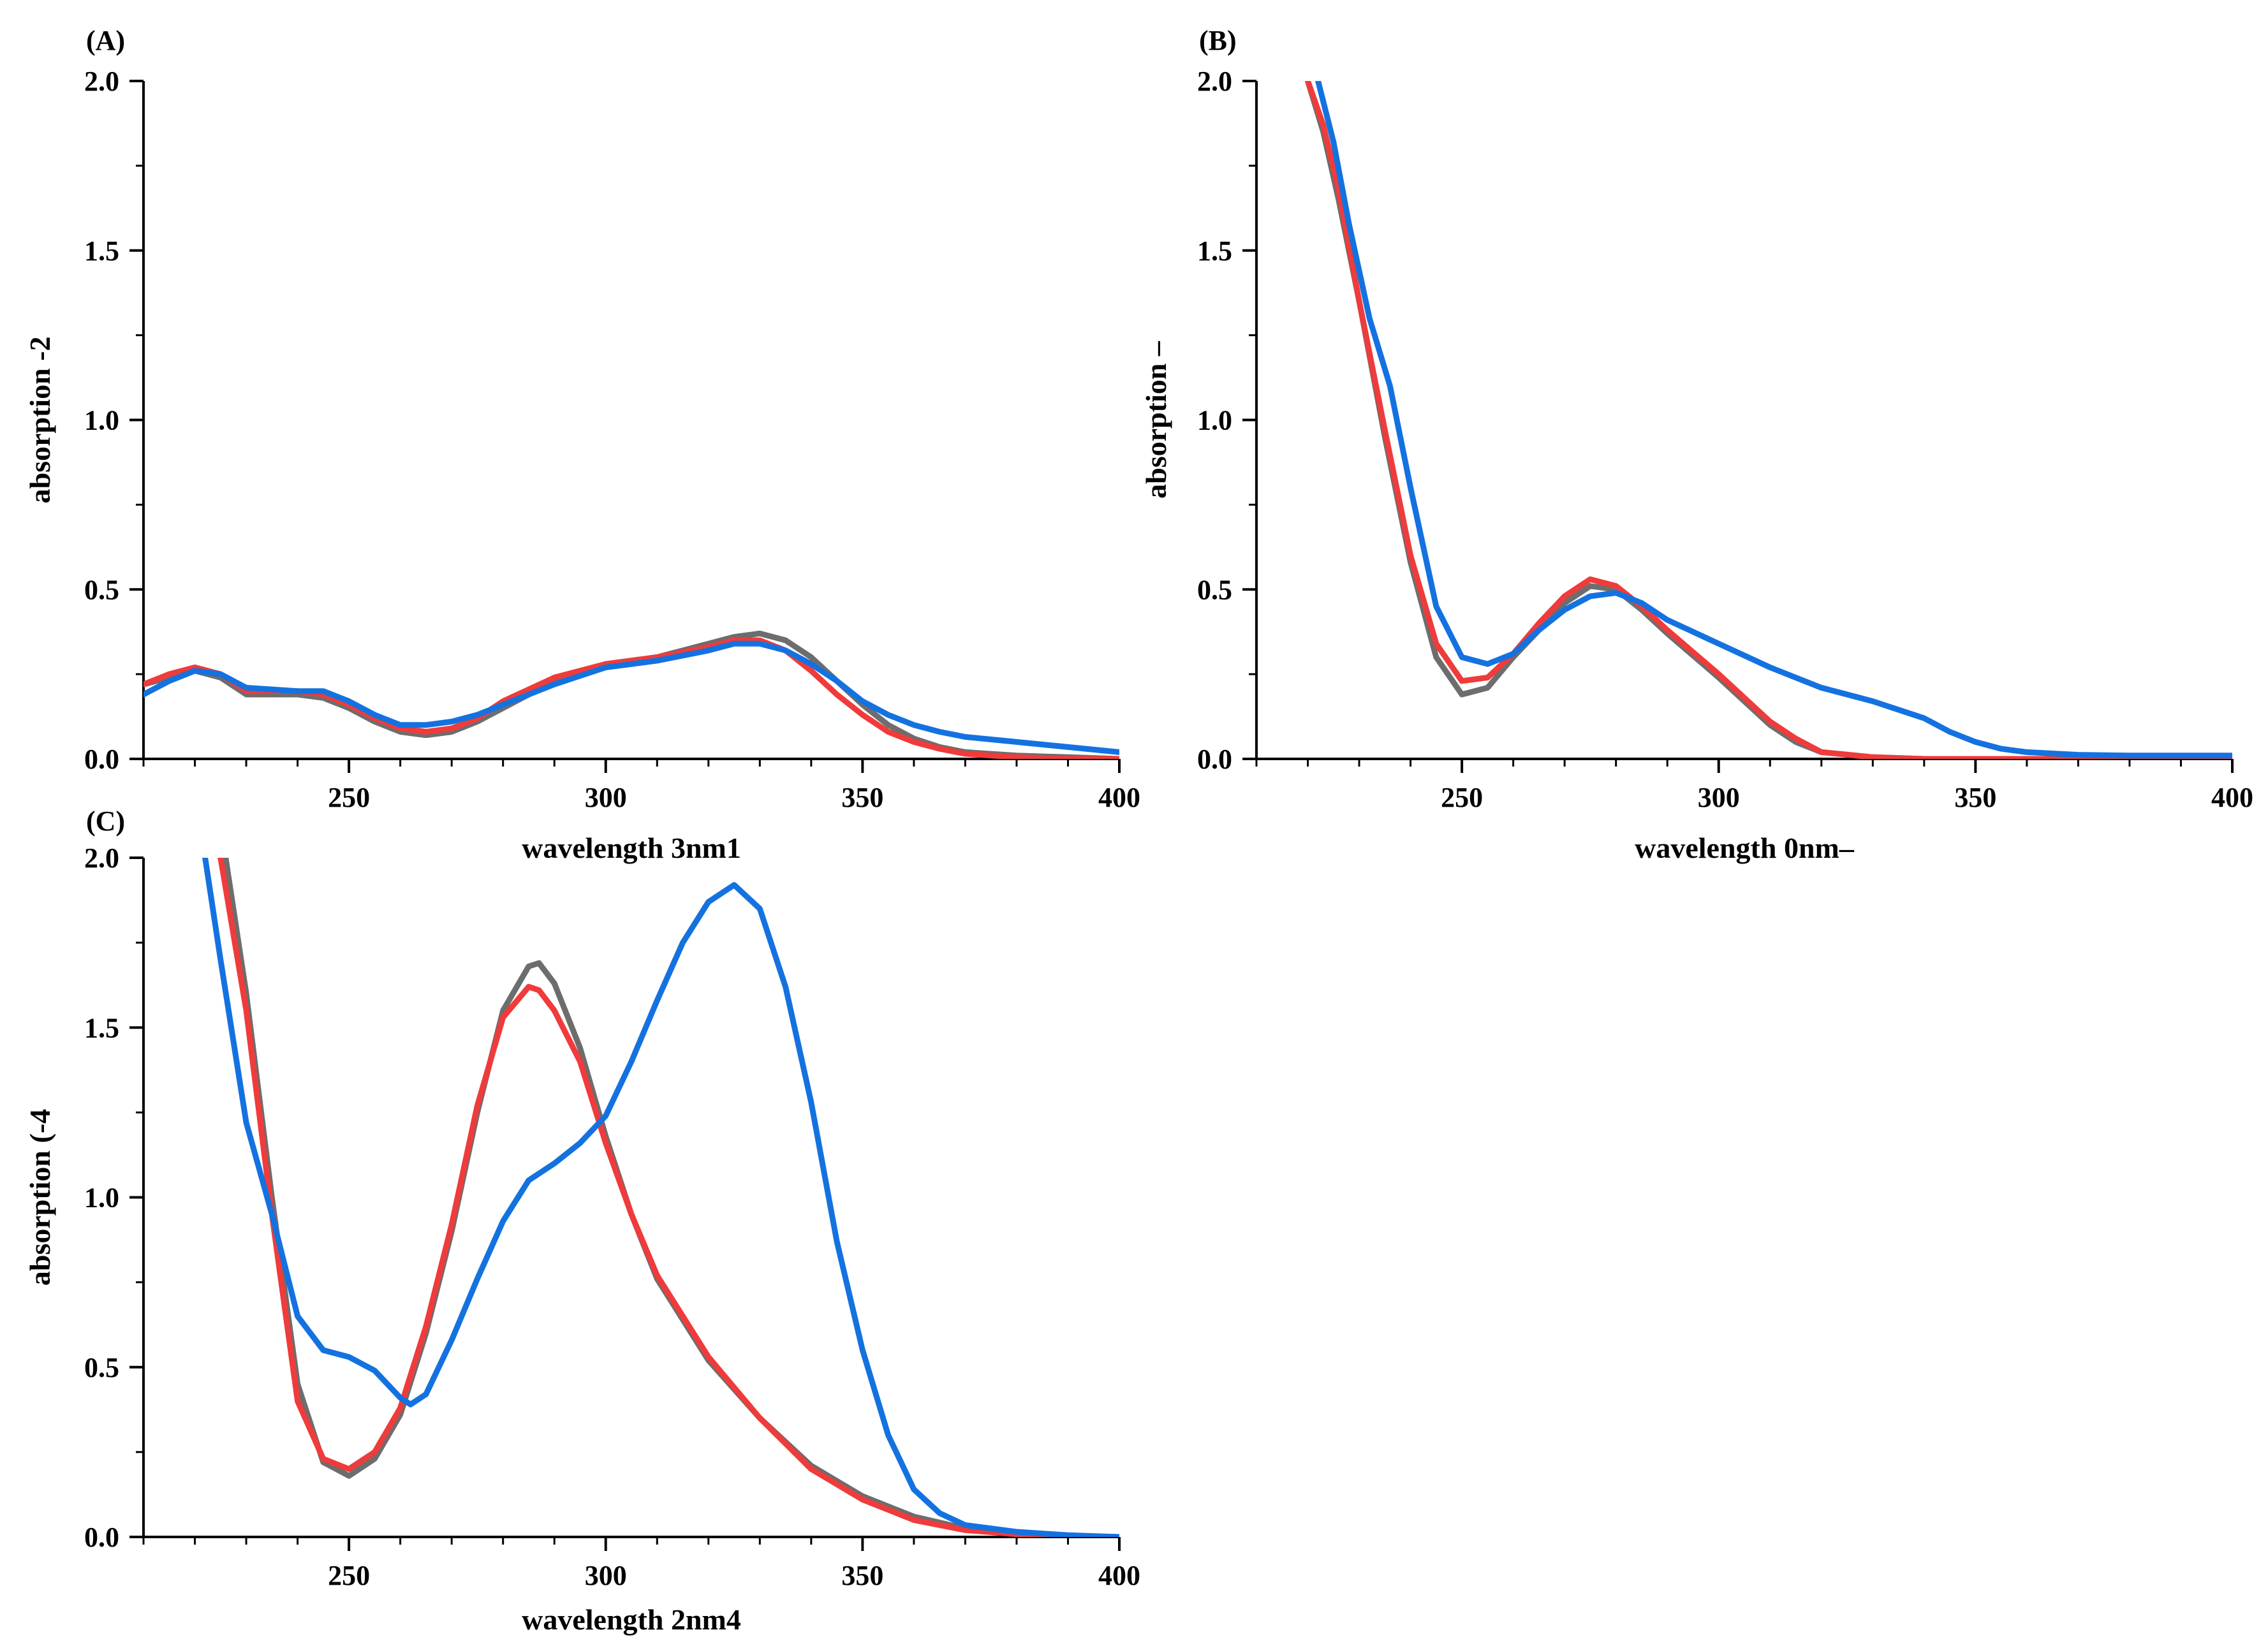  Describe the element at coordinates (1745, 848) in the screenshot. I see `x-axis-title: wavelength 0nm–` at that location.